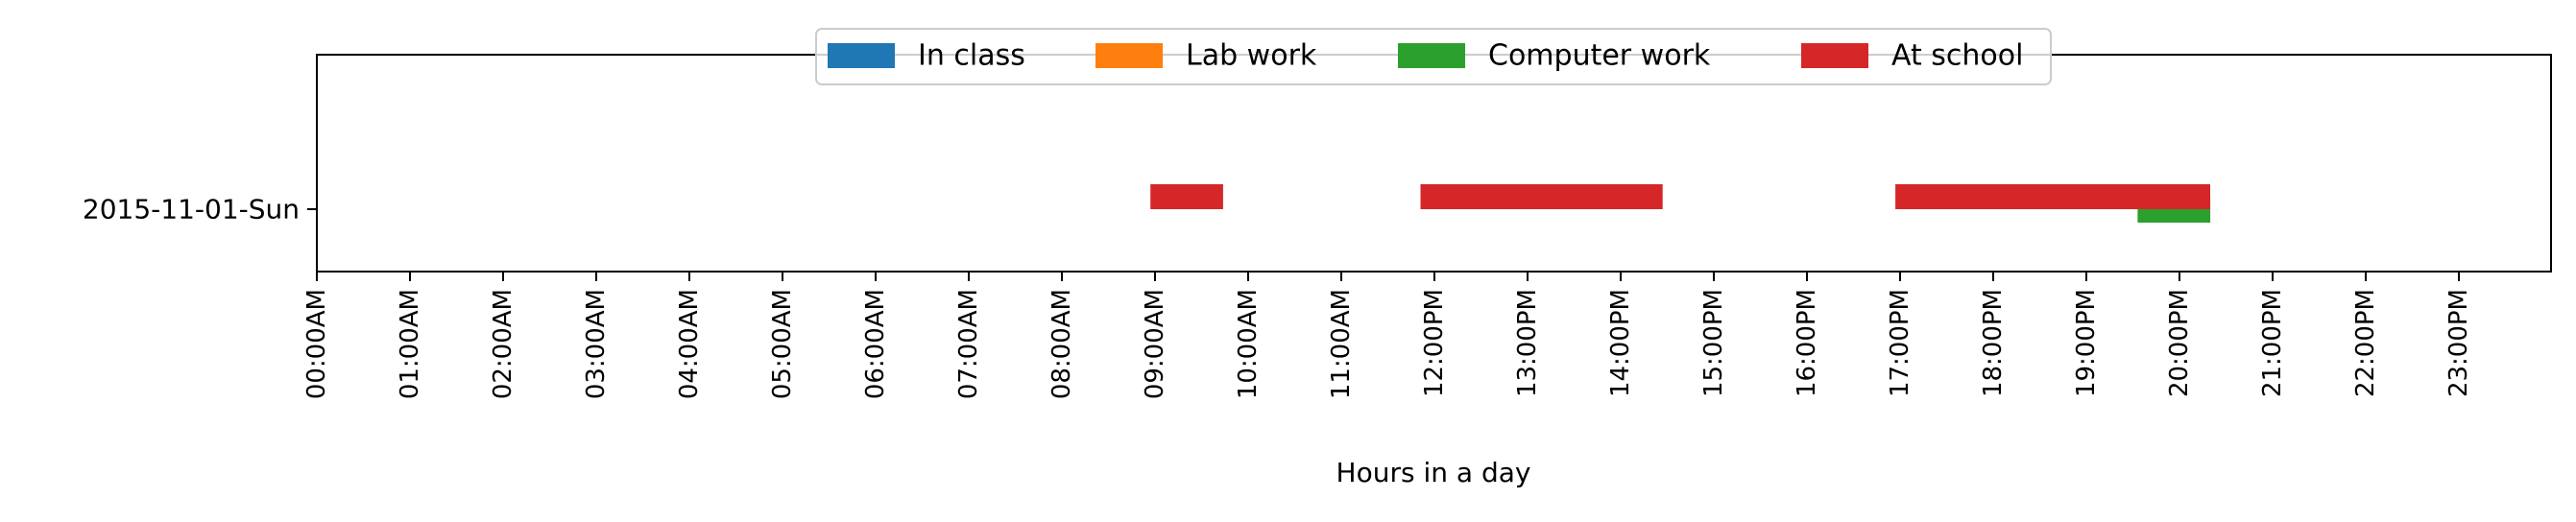 Image resolution: width=2576 pixels, height=522 pixels. Describe the element at coordinates (2365, 343) in the screenshot. I see `x-tick-label: 22:00PM` at that location.